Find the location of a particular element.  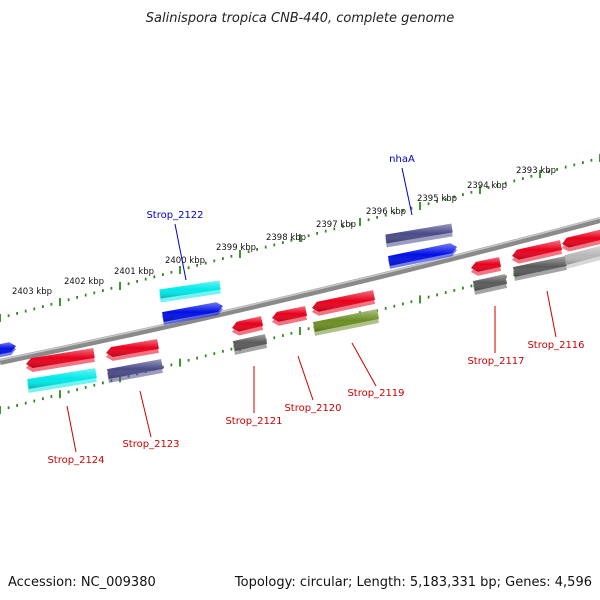

gene-strop-2119-rna is located at coordinates (346, 322).